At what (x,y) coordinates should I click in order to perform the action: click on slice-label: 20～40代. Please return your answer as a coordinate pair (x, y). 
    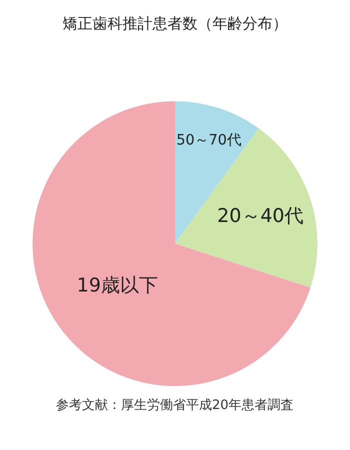
    Looking at the image, I should click on (260, 215).